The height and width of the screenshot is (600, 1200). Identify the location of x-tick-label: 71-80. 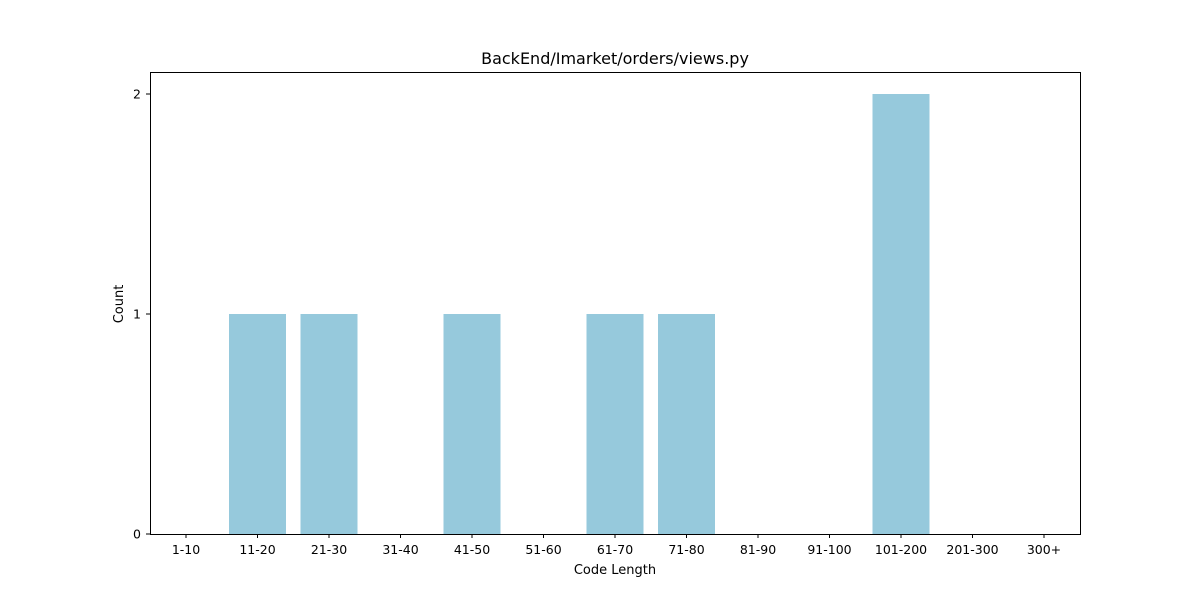
(686, 549).